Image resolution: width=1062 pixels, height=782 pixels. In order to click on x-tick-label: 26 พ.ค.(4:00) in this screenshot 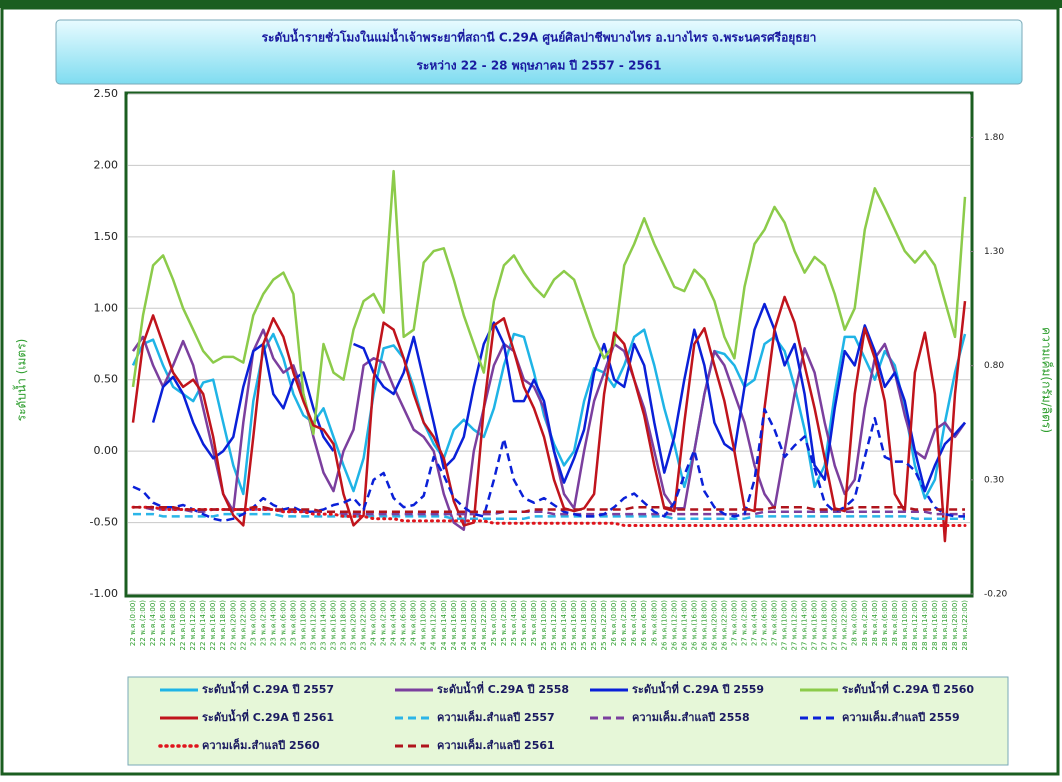, I will do `click(634, 623)`.